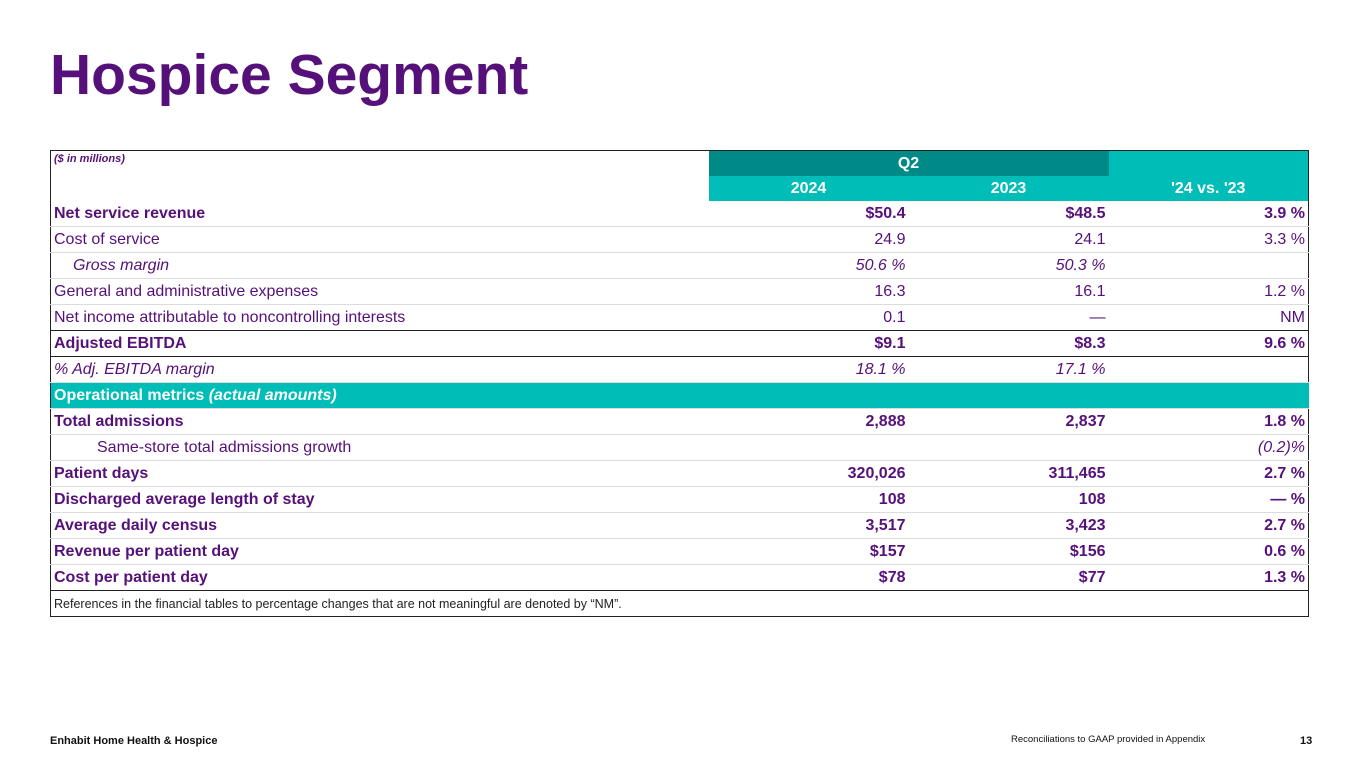 This screenshot has width=1365, height=768. Describe the element at coordinates (379, 291) in the screenshot. I see `row-label: General and administrative expenses` at that location.